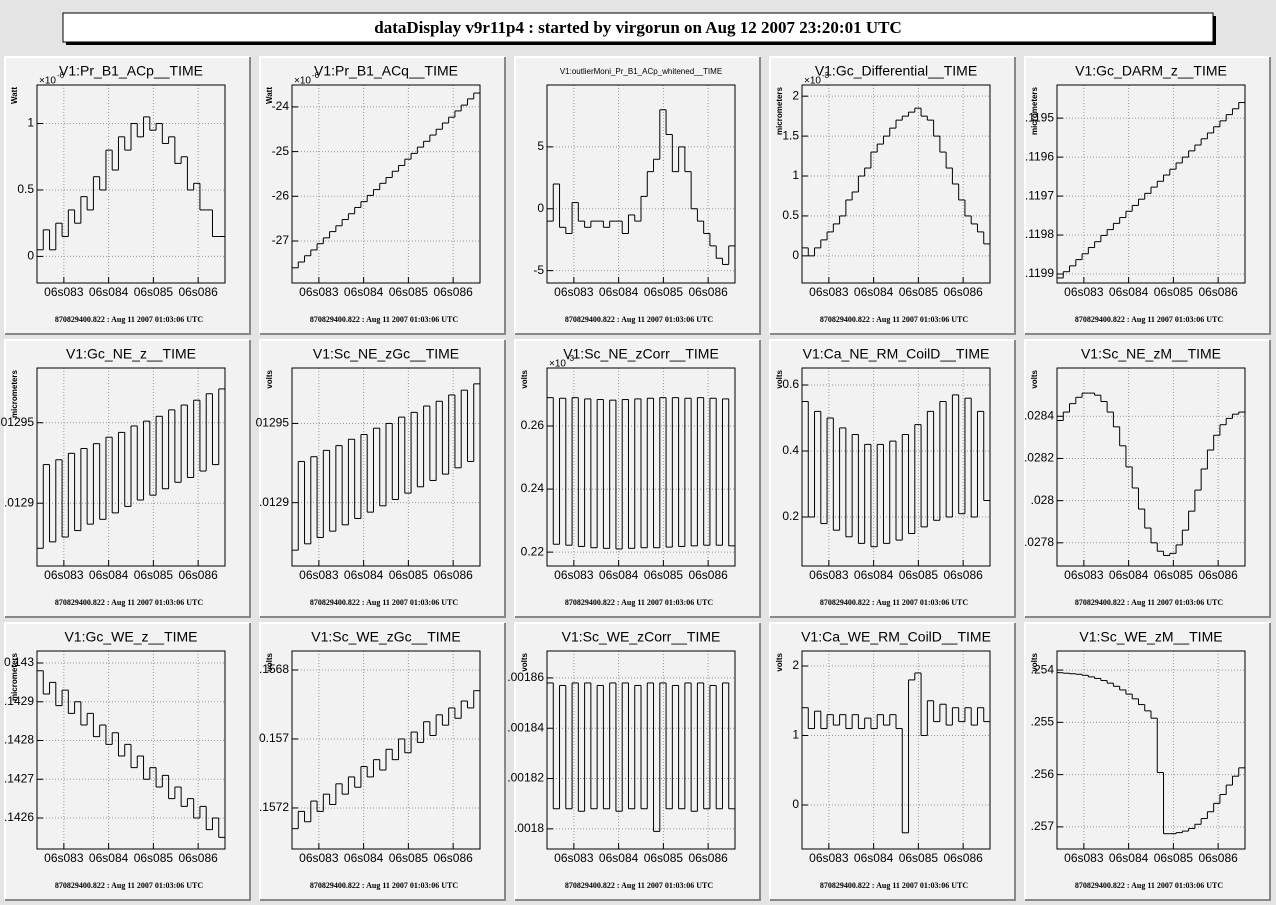  What do you see at coordinates (779, 110) in the screenshot?
I see `y-axis-label: micrometers` at bounding box center [779, 110].